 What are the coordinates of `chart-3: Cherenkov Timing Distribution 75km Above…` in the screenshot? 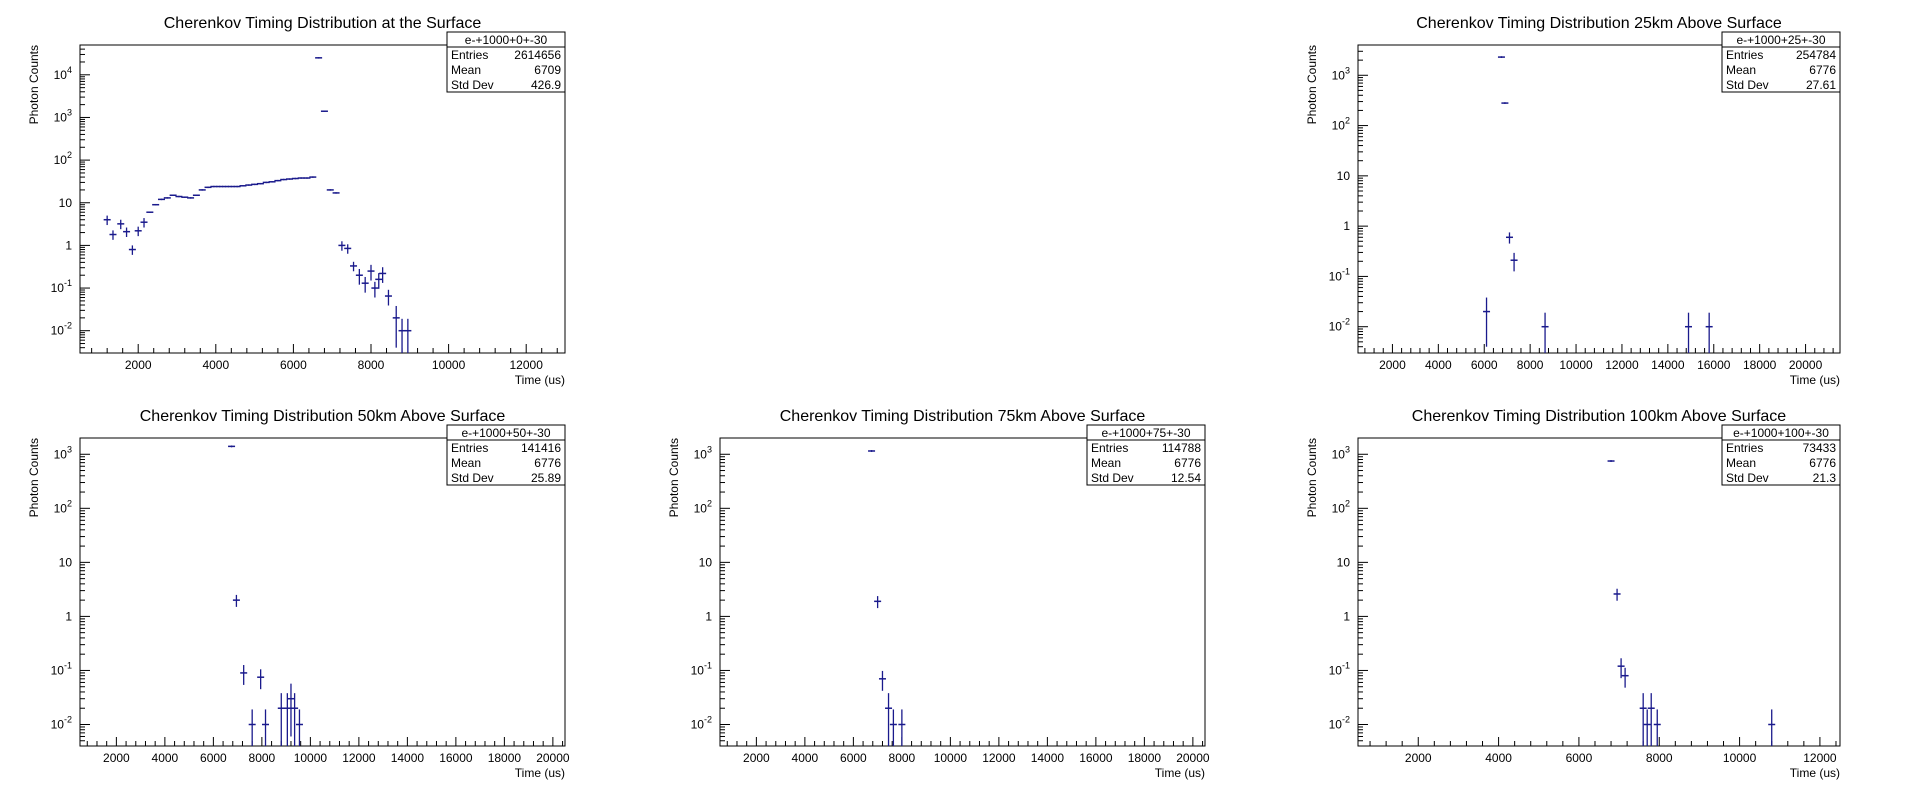 It's located at (938, 594).